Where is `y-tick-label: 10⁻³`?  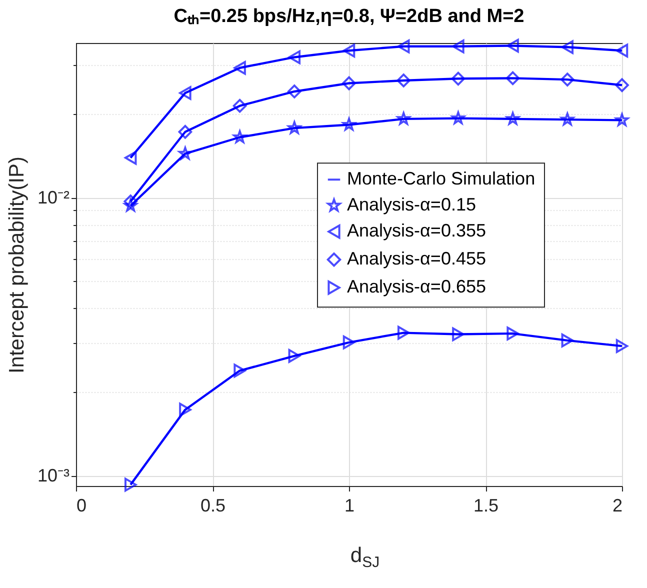
y-tick-label: 10⁻³ is located at coordinates (53, 475).